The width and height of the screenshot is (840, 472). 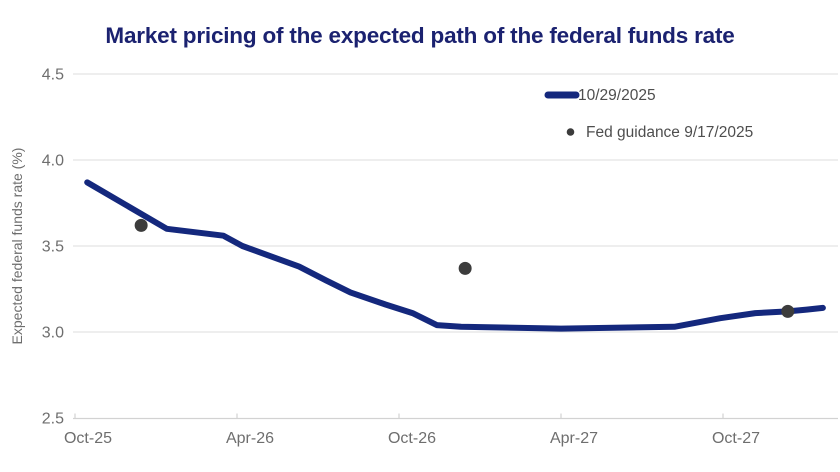 I want to click on legend-label-fed-guidance: Fed guidance 9/17/2025, so click(x=669, y=132).